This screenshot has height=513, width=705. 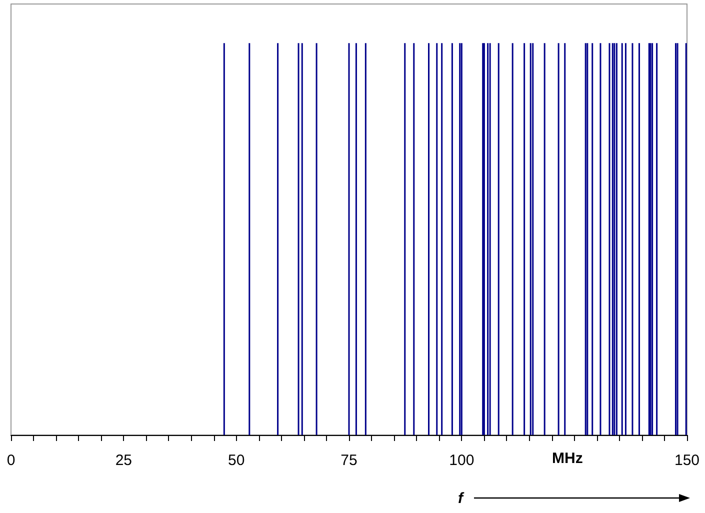 I want to click on x-tick-label: 100, so click(x=461, y=460).